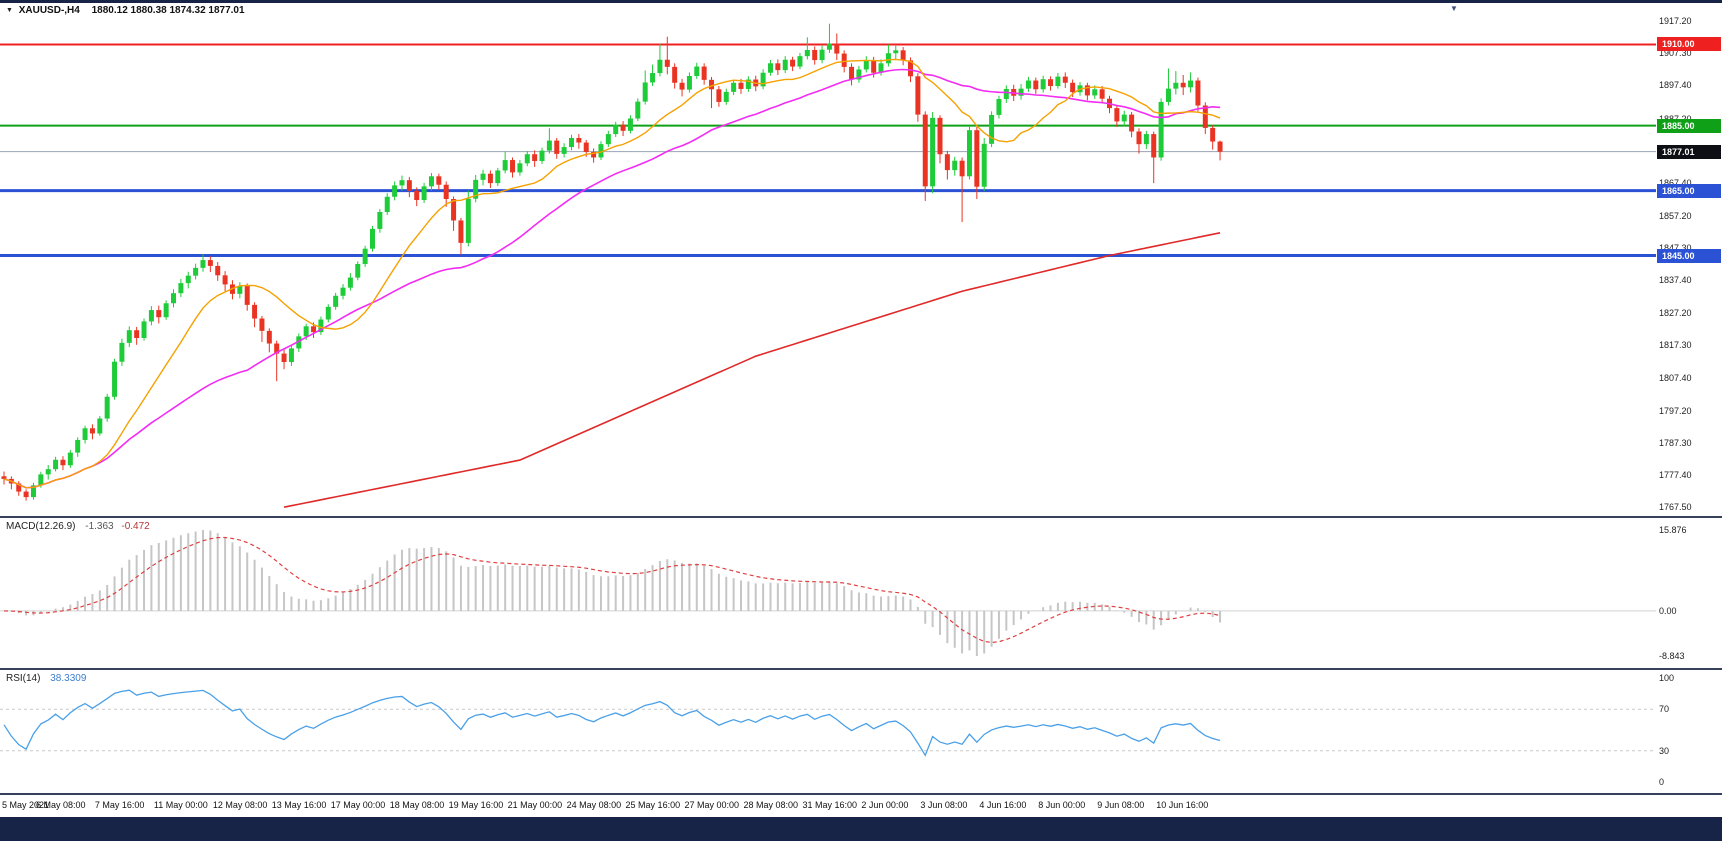 This screenshot has height=841, width=1722. Describe the element at coordinates (885, 805) in the screenshot. I see `time-label: 2 Jun 00:00` at that location.